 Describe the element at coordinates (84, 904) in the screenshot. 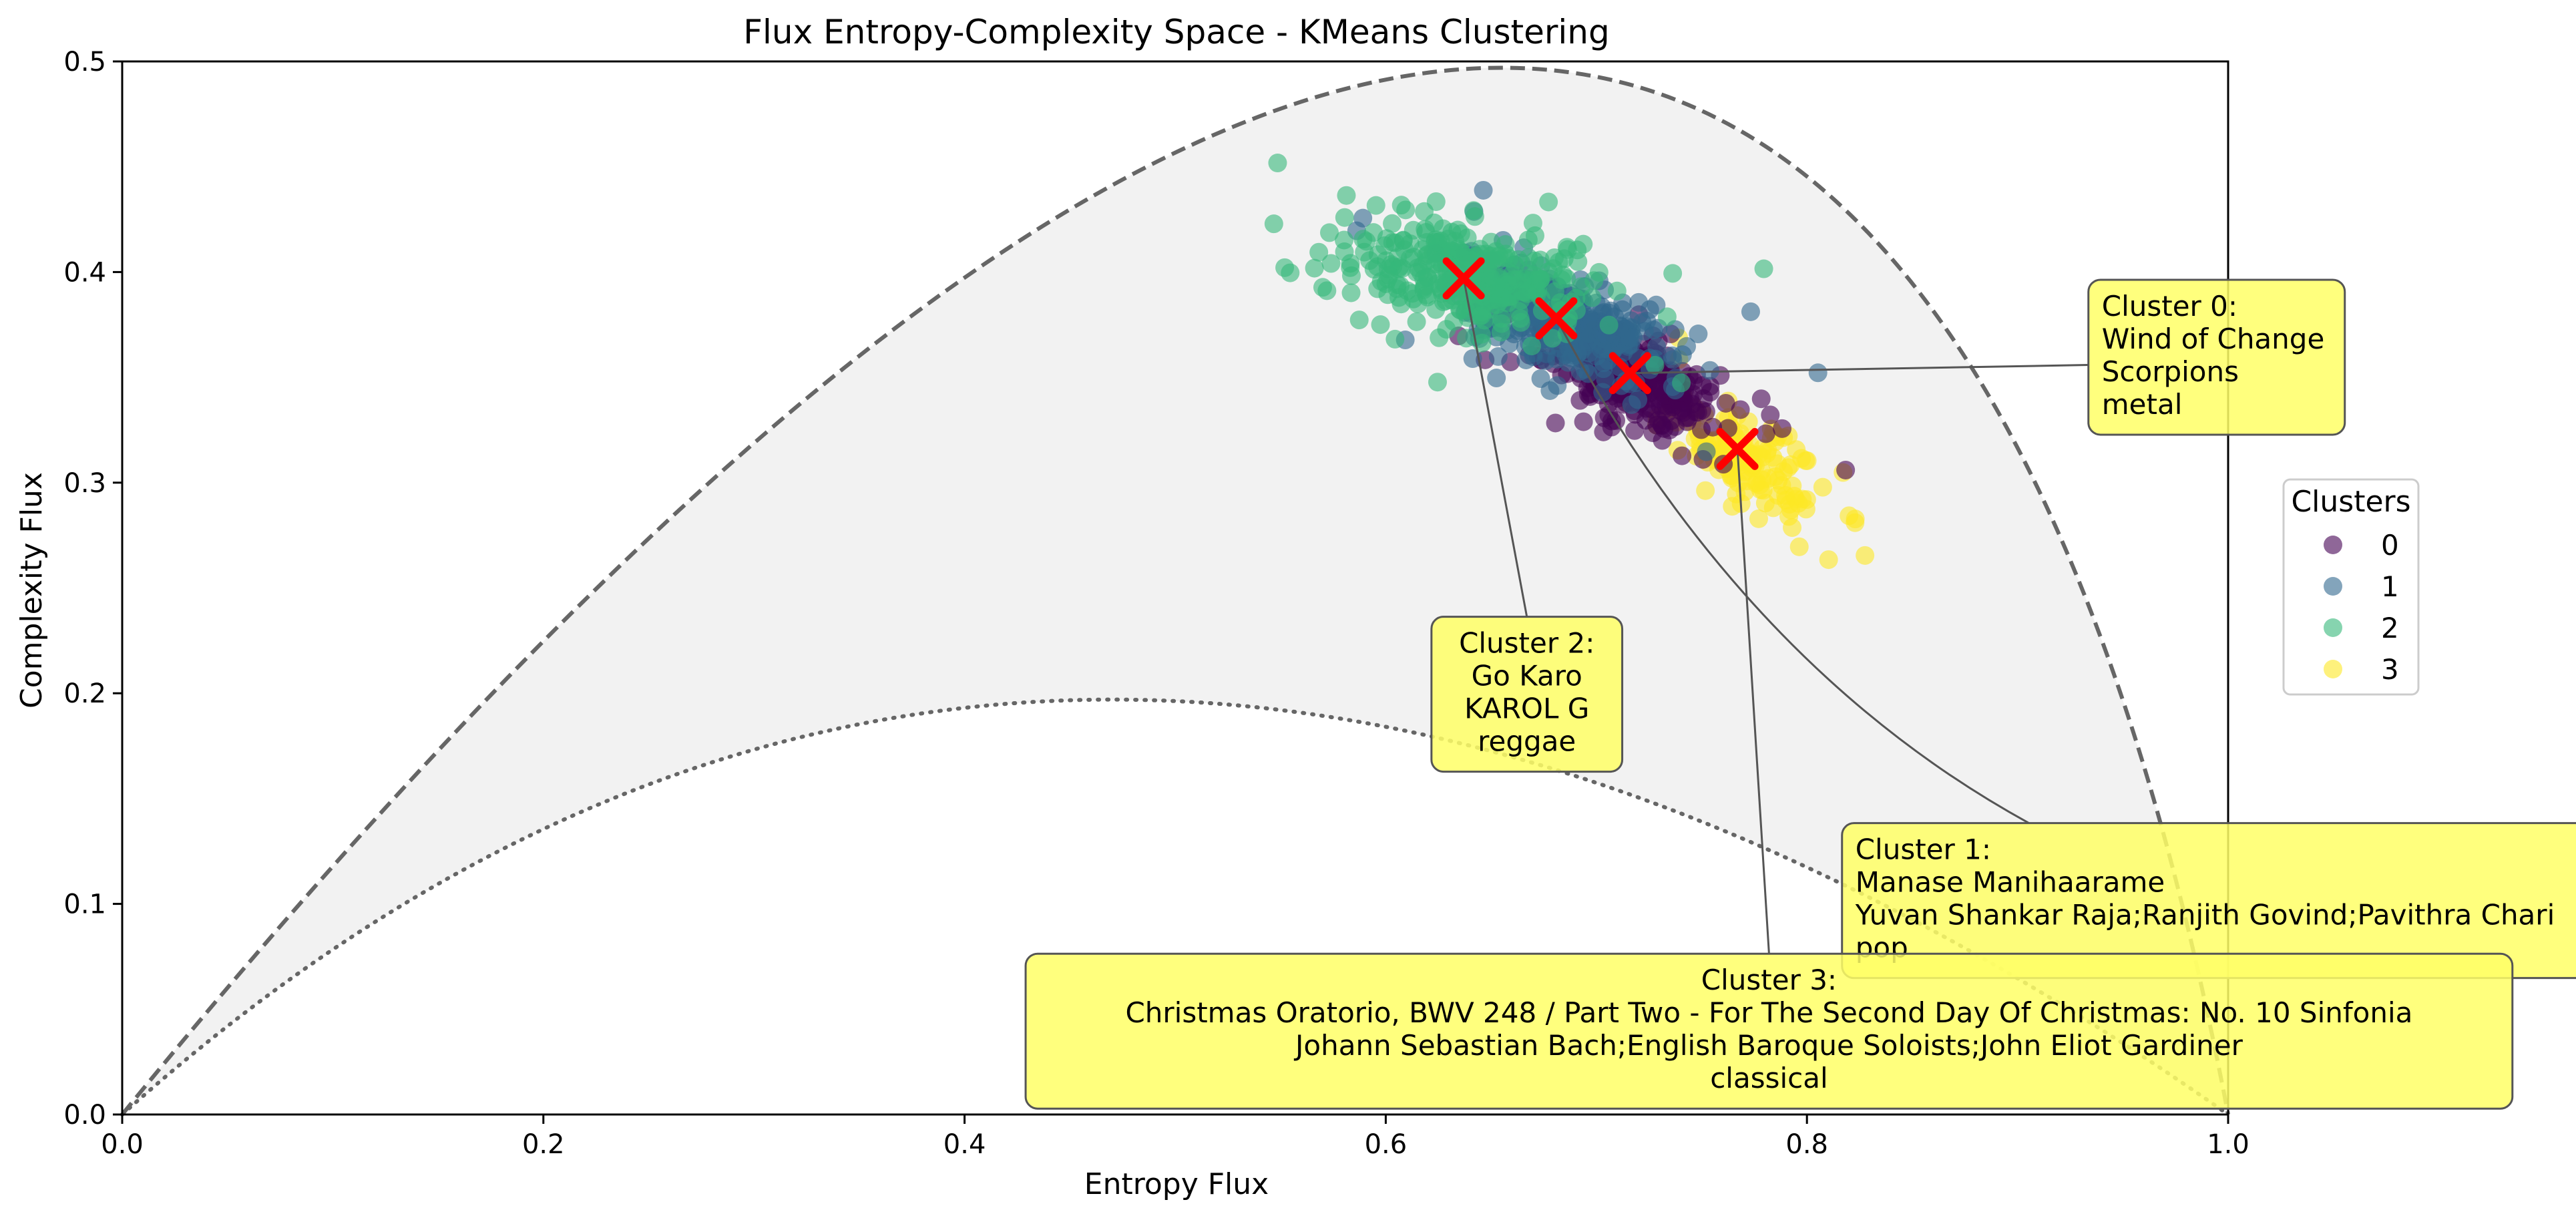

I see `y-tick-label: 0.1` at that location.